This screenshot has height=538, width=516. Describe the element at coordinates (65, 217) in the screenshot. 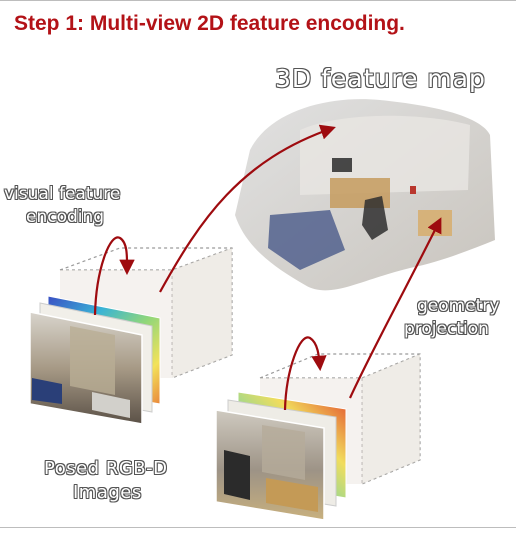

I see `encoding-label-line2: encoding` at that location.